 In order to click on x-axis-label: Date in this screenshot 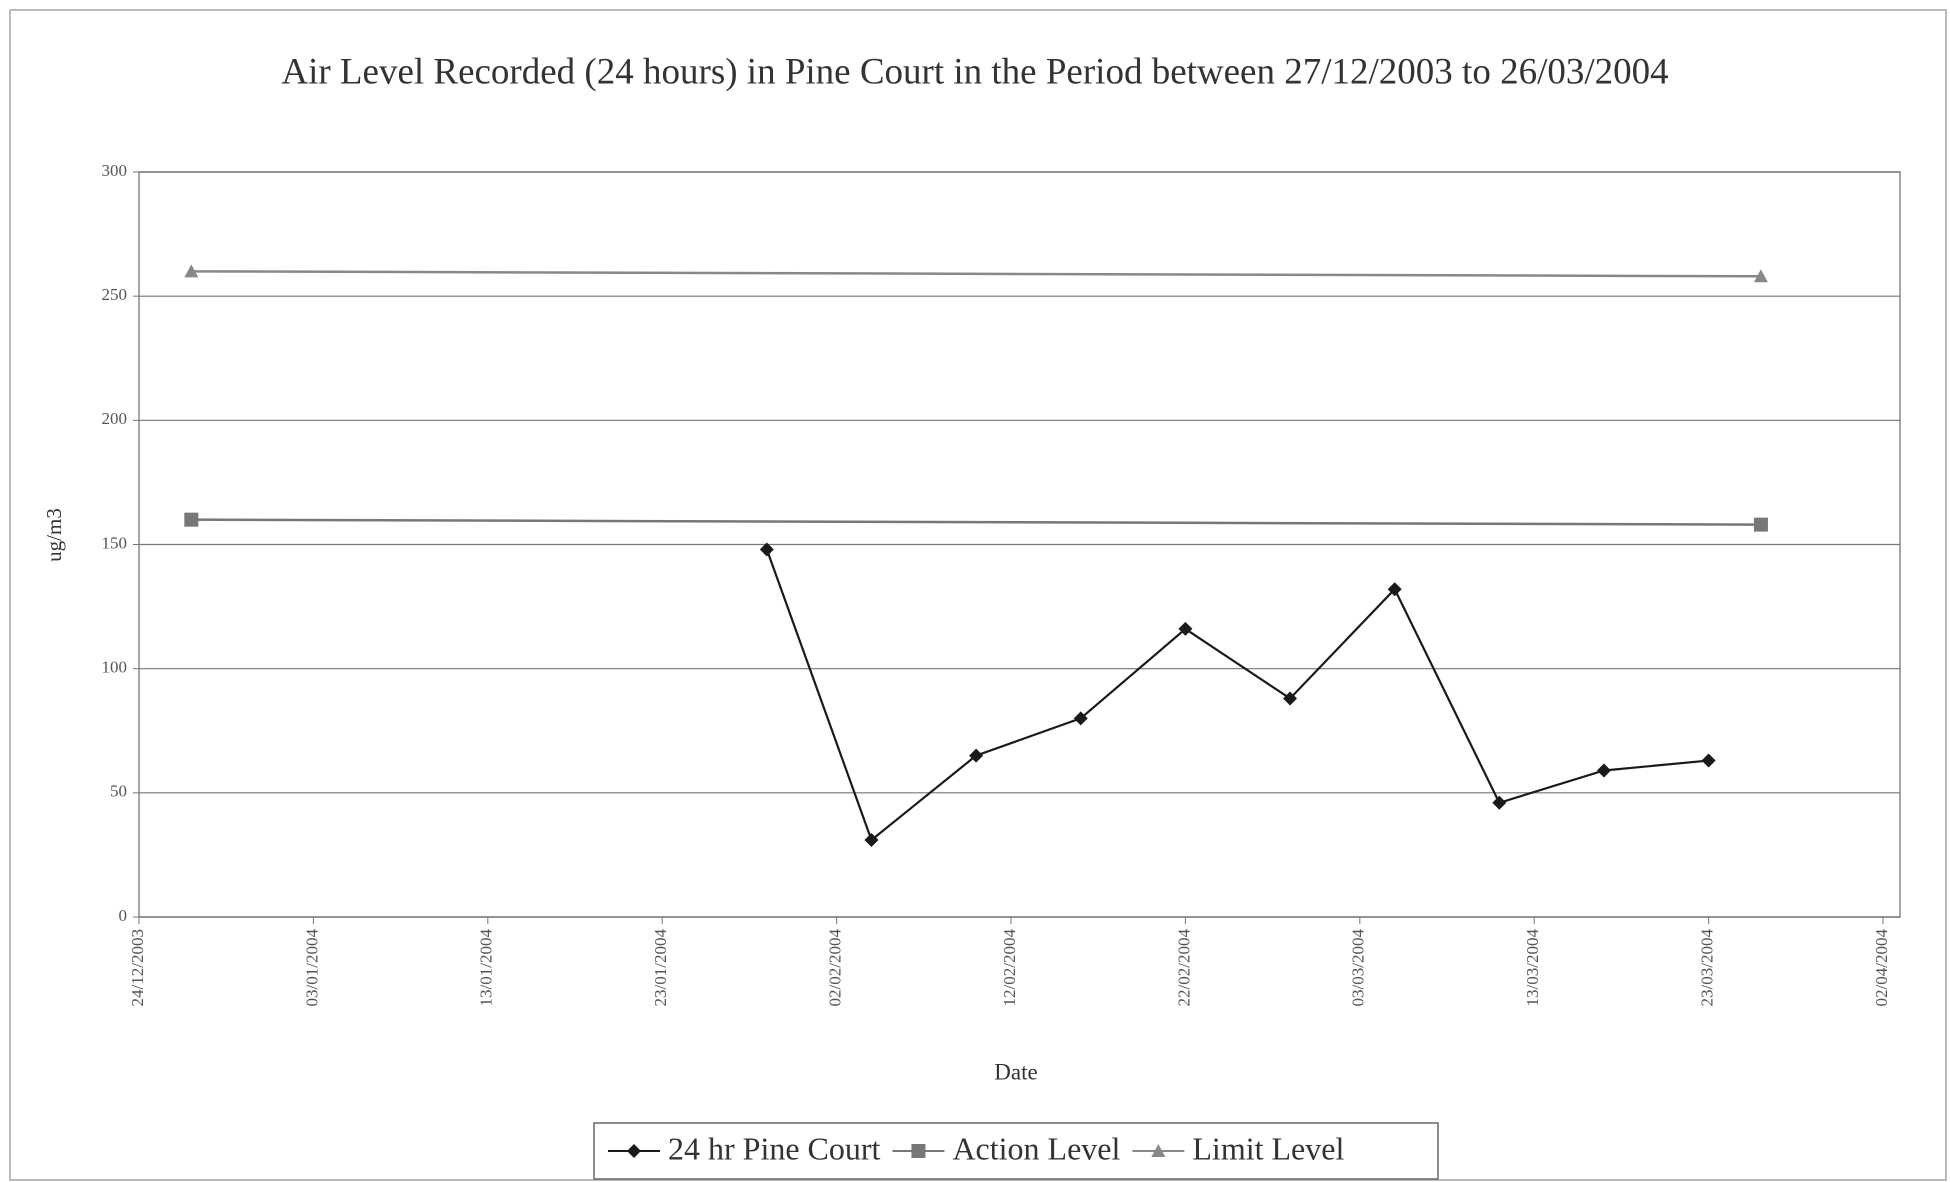, I will do `click(1015, 1071)`.